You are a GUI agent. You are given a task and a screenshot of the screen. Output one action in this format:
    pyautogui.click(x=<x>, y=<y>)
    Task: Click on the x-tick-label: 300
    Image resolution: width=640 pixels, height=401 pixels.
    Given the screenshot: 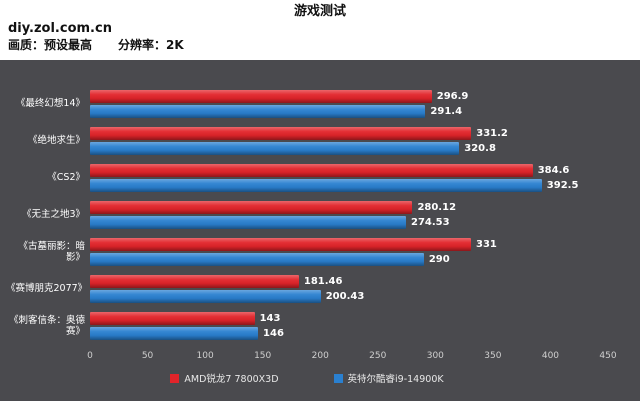 What is the action you would take?
    pyautogui.click(x=435, y=356)
    